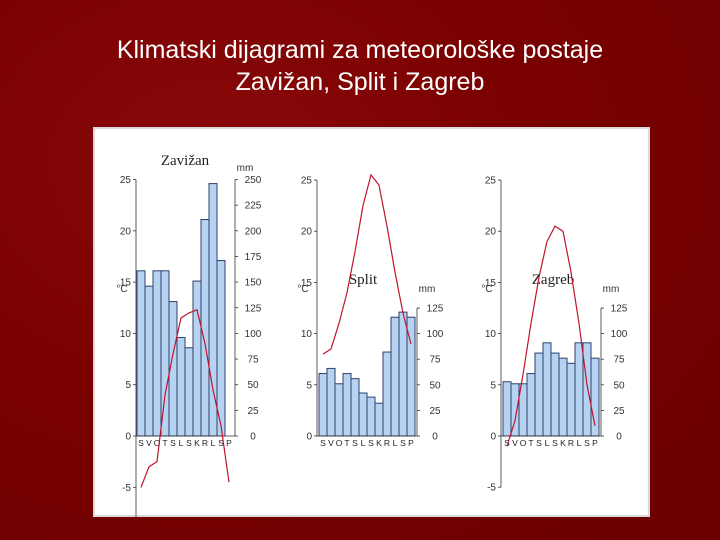 The height and width of the screenshot is (540, 720). Describe the element at coordinates (515, 443) in the screenshot. I see `zagreb-month-label: V` at that location.